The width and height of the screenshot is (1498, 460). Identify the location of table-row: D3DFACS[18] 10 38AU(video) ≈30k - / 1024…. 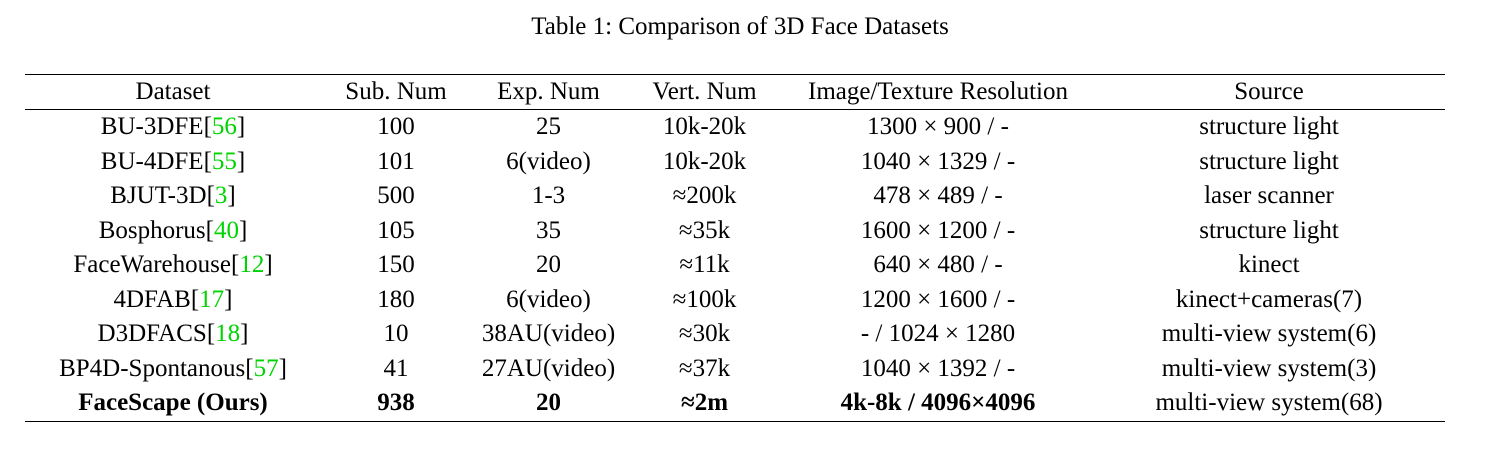
(735, 334).